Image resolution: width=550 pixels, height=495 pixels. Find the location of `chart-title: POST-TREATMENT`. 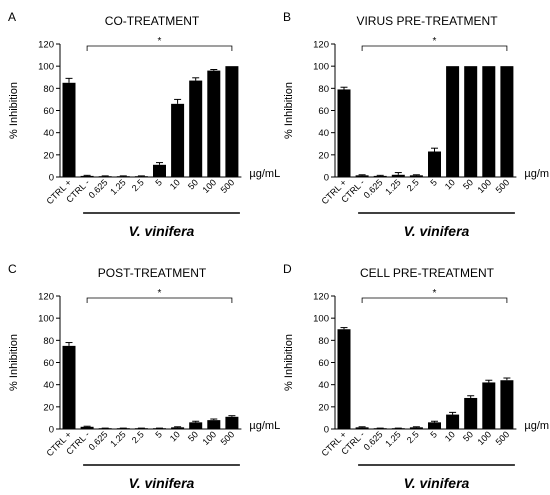

chart-title: POST-TREATMENT is located at coordinates (152, 273).